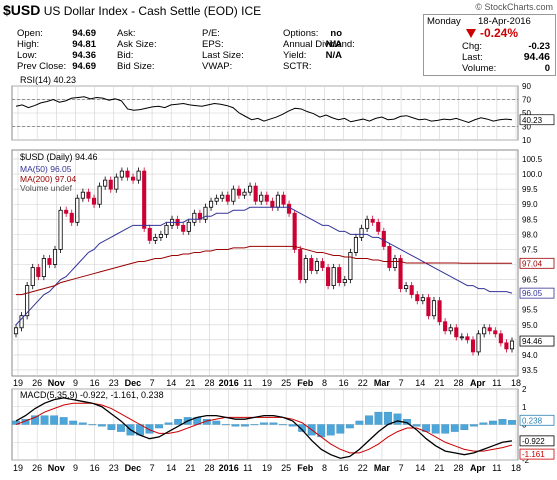 The height and width of the screenshot is (480, 557). Describe the element at coordinates (532, 293) in the screenshot. I see `ma50-last-value-label: 96.05` at that location.